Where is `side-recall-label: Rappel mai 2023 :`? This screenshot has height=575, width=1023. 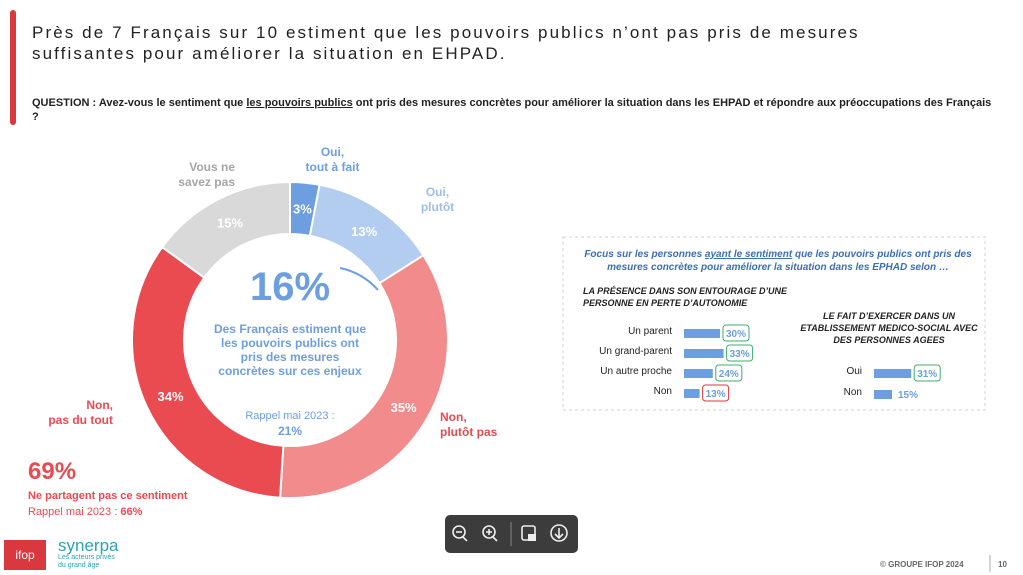
side-recall-label: Rappel mai 2023 : is located at coordinates (73, 512).